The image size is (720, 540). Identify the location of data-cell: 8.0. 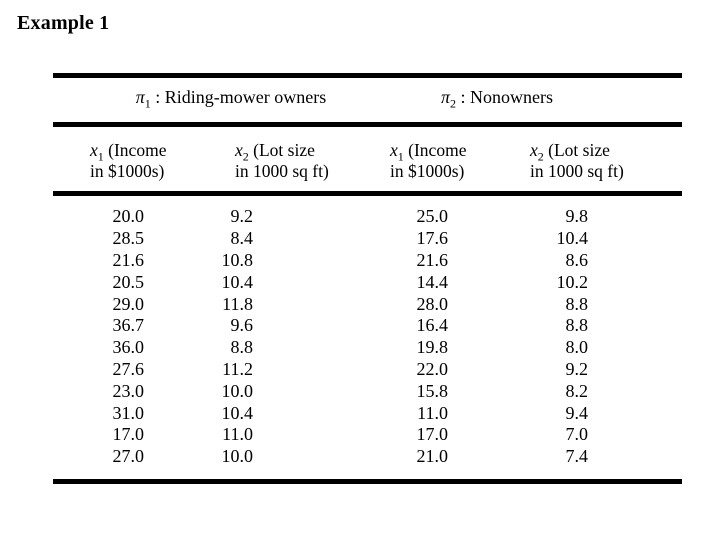
(577, 347).